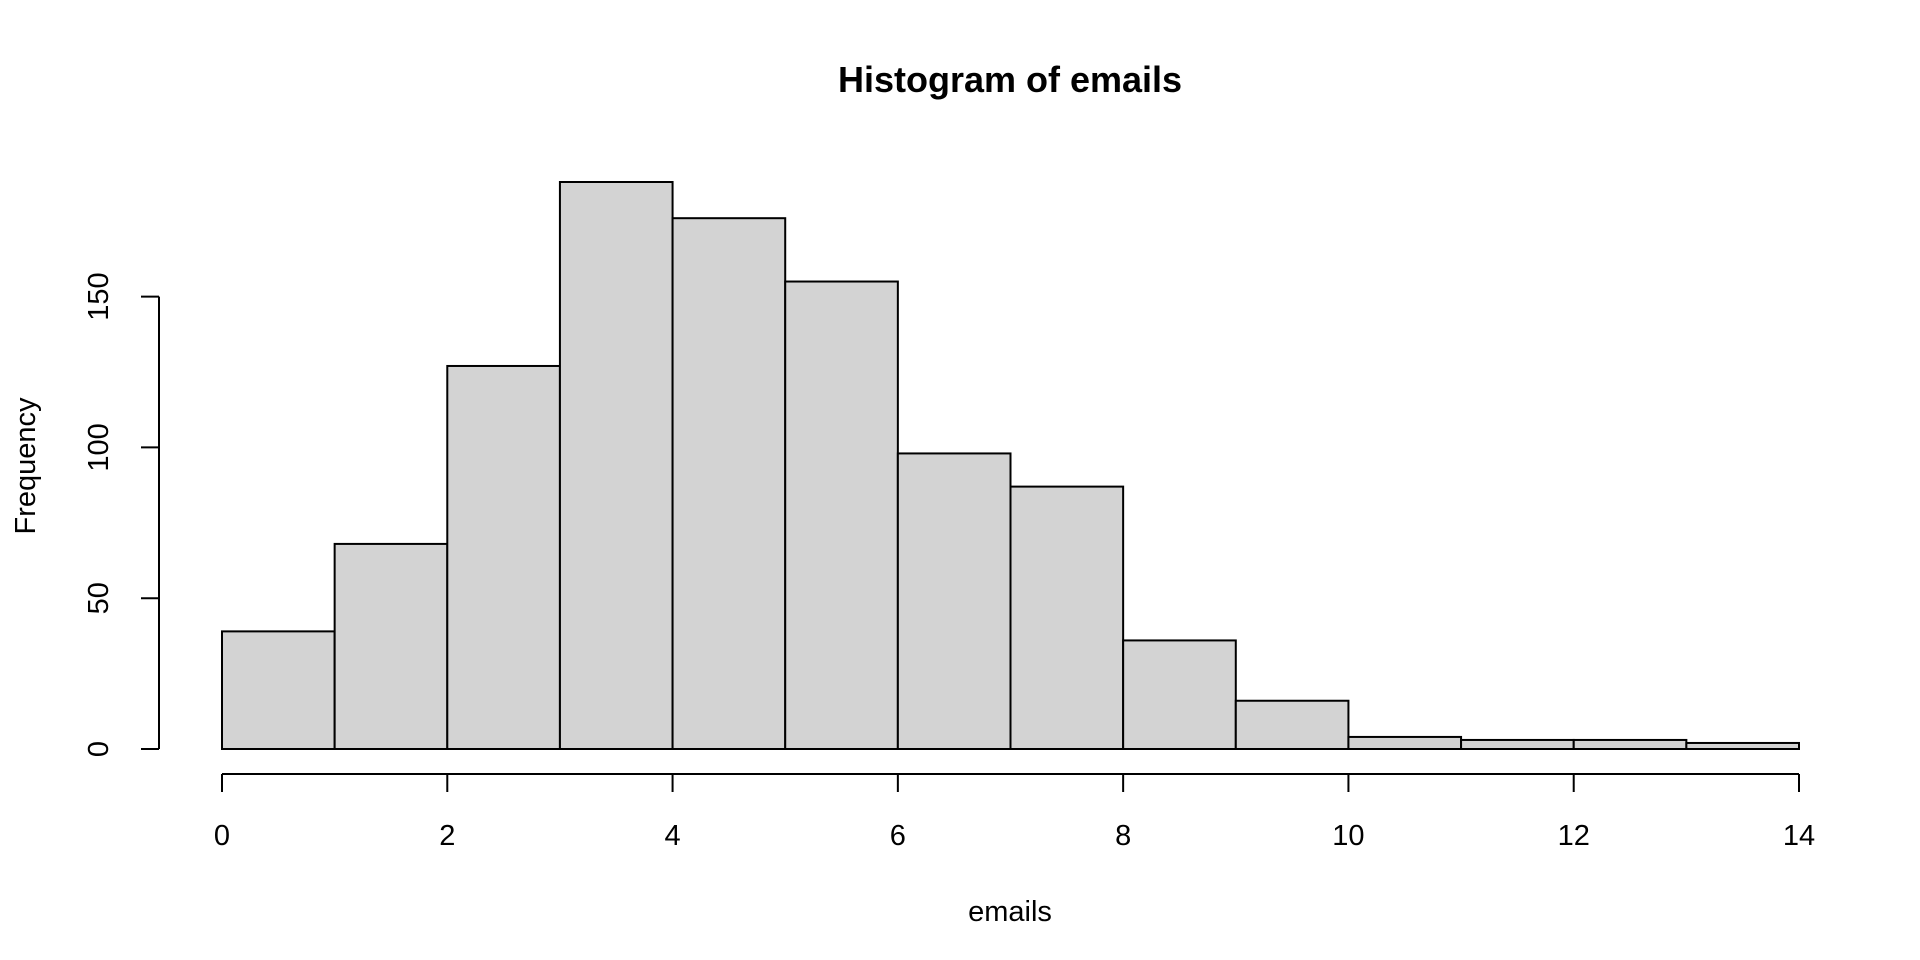 The width and height of the screenshot is (1920, 960). I want to click on x-tick-label-6: 6, so click(898, 836).